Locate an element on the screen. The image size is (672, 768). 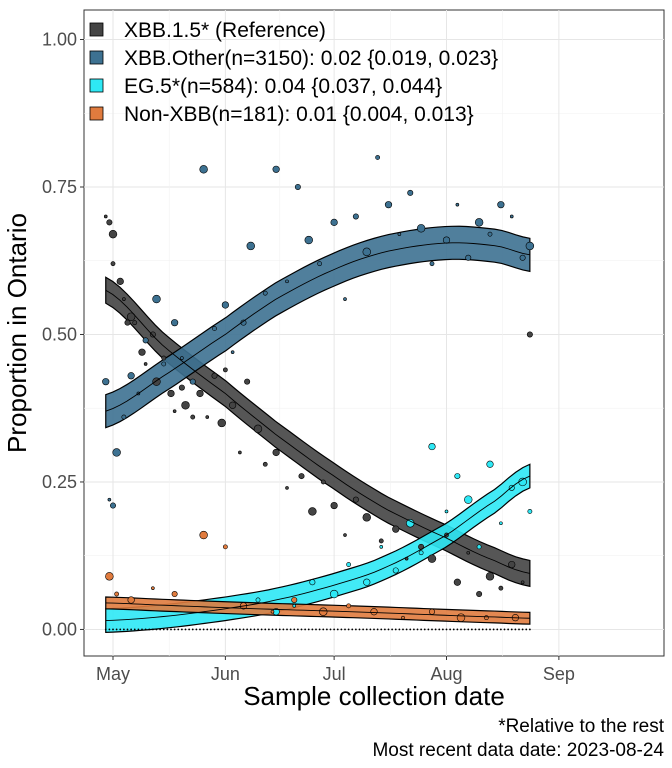
y-tick-label: 0.25 is located at coordinates (59, 482).